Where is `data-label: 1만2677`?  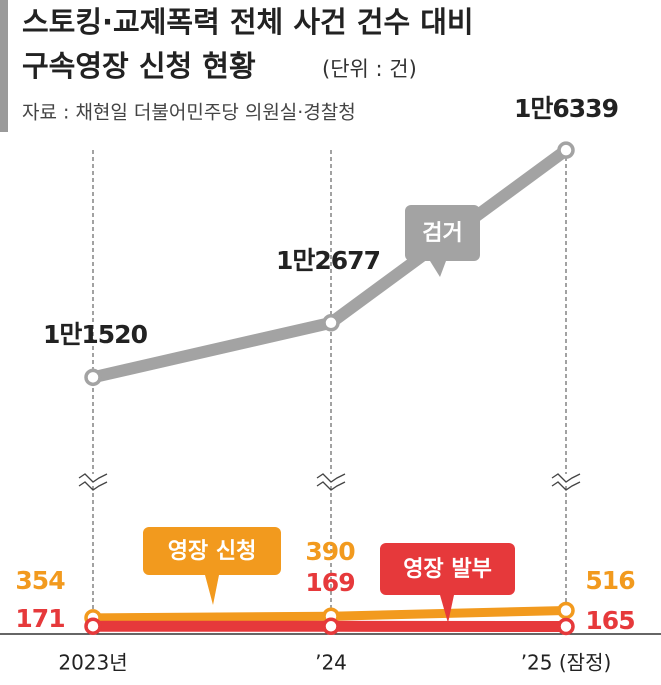 data-label: 1만2677 is located at coordinates (328, 260).